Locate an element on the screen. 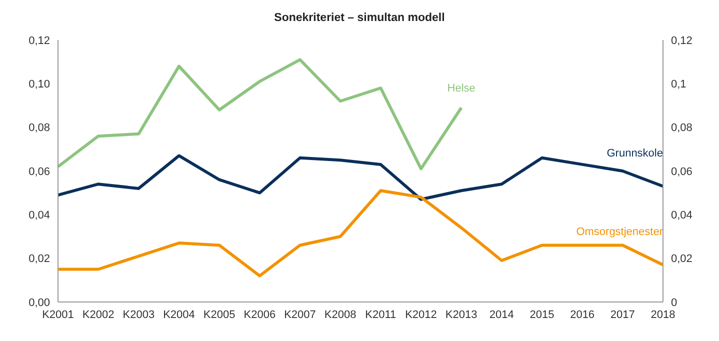  x-tick-label: K2004 is located at coordinates (179, 314).